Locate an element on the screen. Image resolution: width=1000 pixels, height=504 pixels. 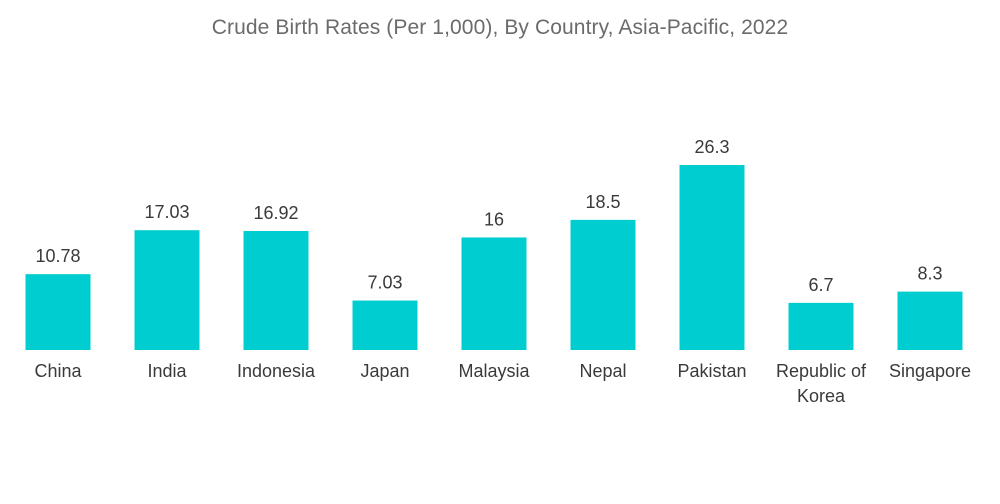
data-label: 18.5 is located at coordinates (602, 202).